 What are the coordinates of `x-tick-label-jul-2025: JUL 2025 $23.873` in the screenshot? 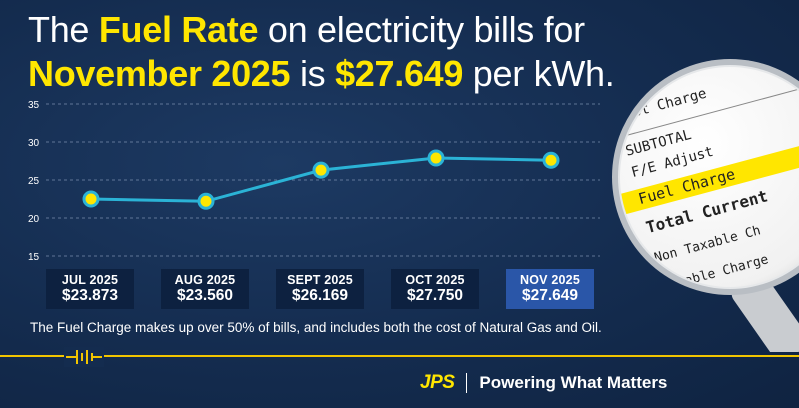 It's located at (90, 289).